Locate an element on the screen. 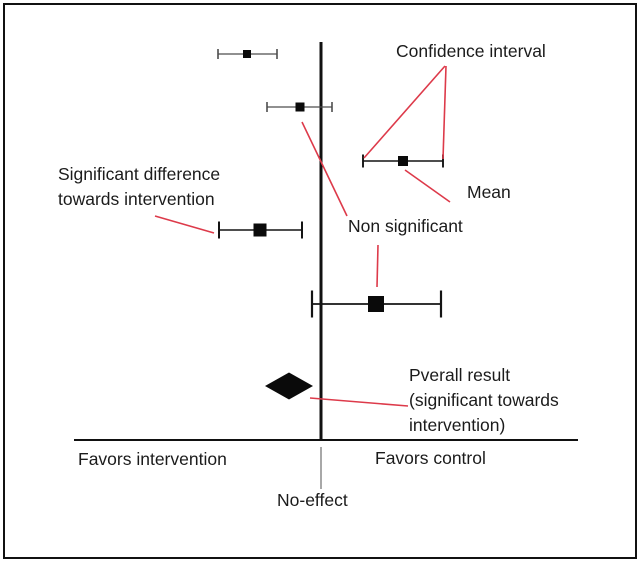 This screenshot has width=640, height=562. non-significant-label: Non significant is located at coordinates (405, 226).